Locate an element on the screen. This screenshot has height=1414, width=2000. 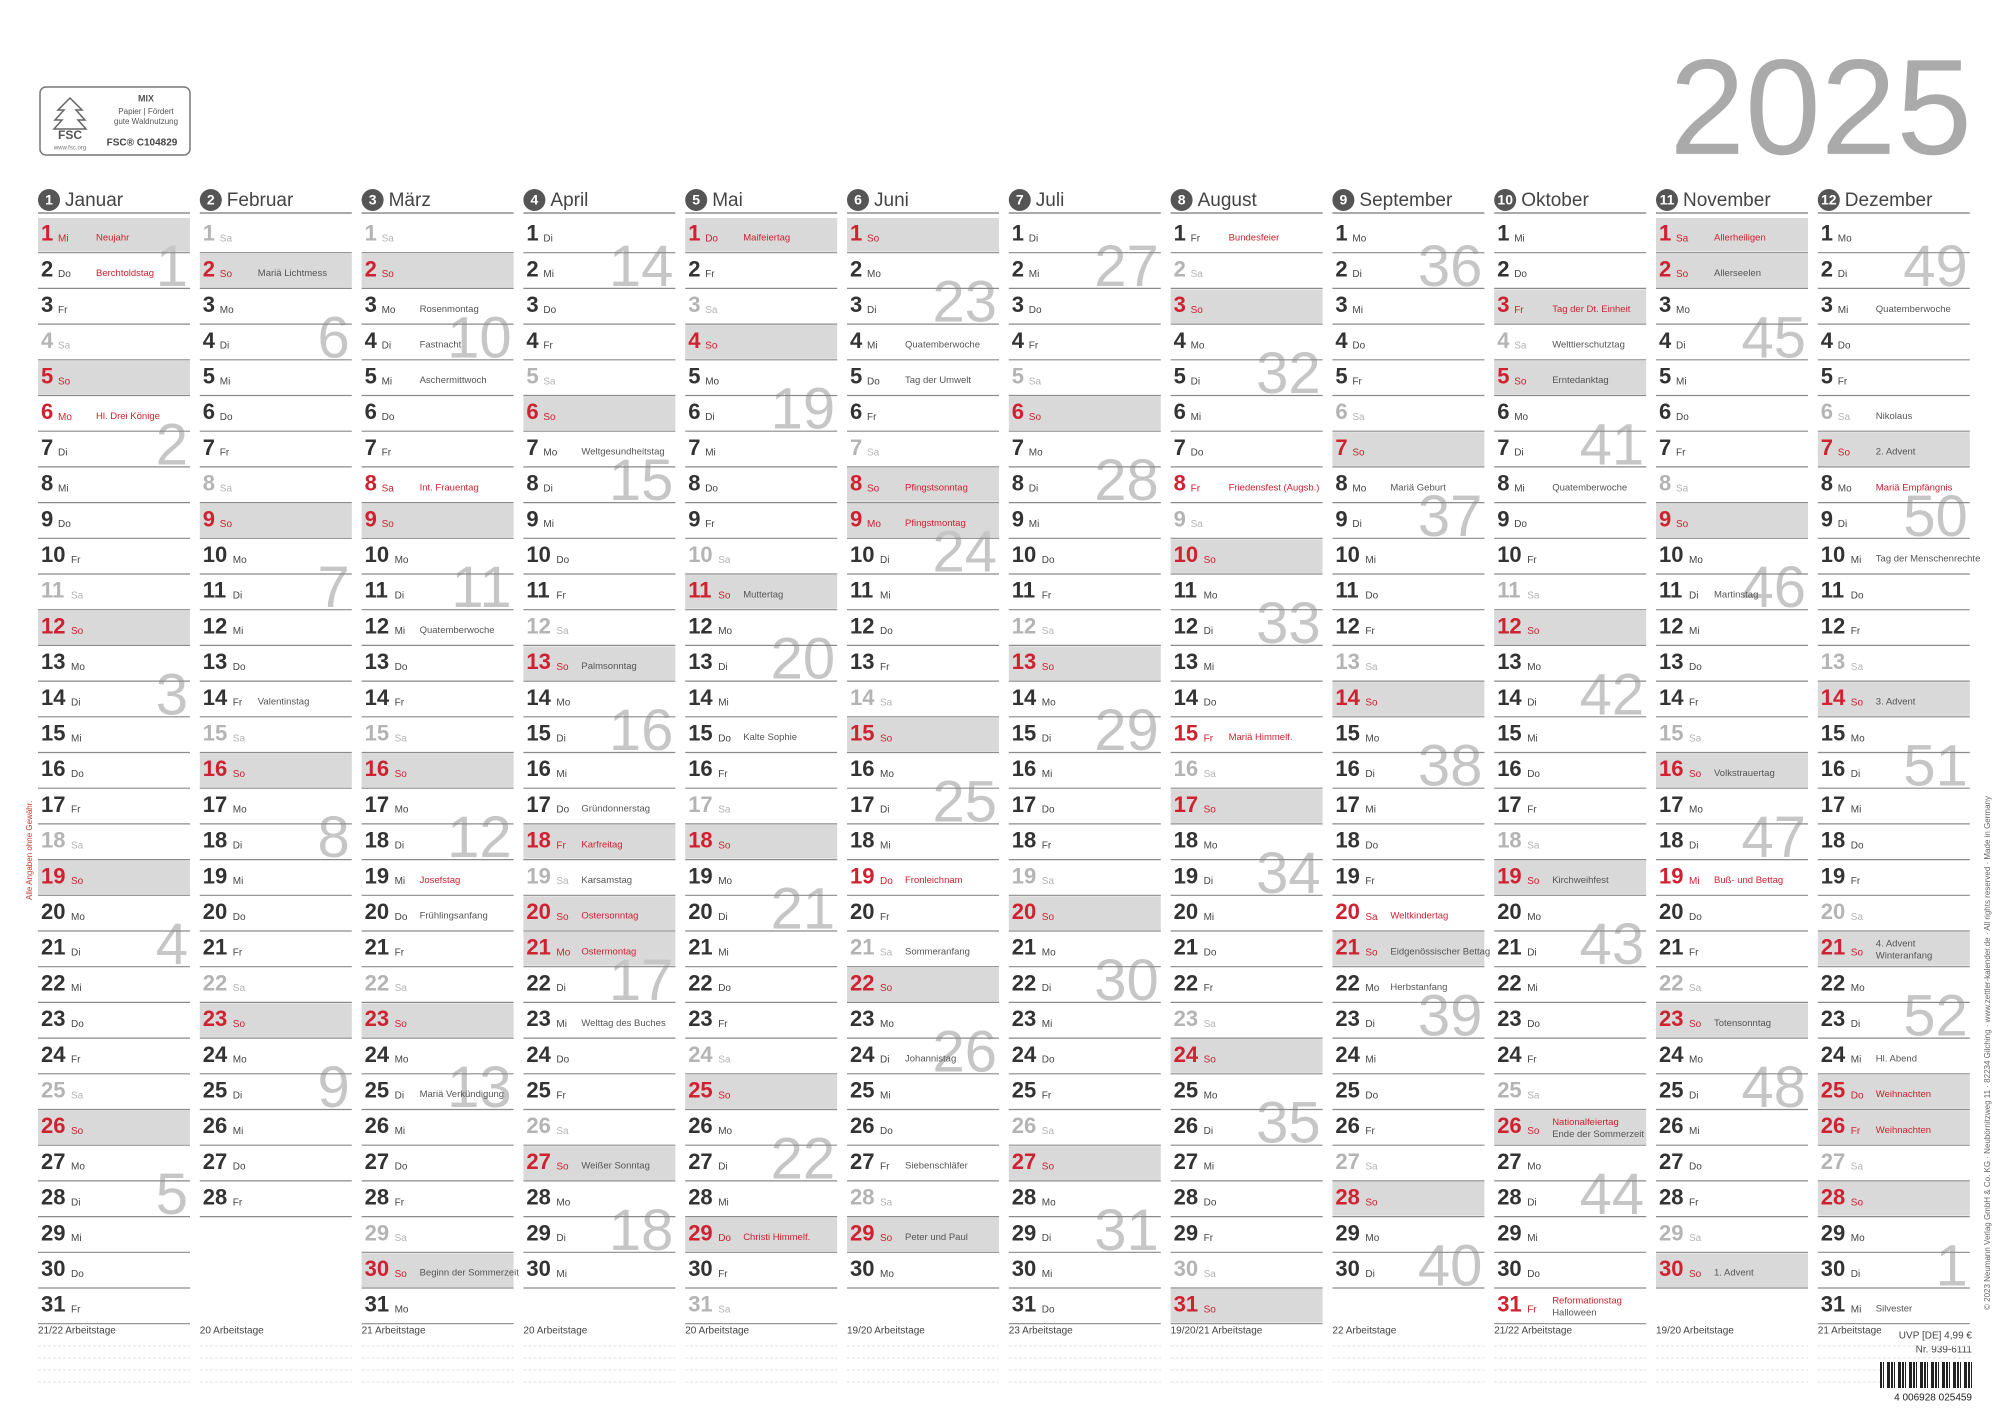
day-note: Ende der Sommerzeit is located at coordinates (1598, 1134).